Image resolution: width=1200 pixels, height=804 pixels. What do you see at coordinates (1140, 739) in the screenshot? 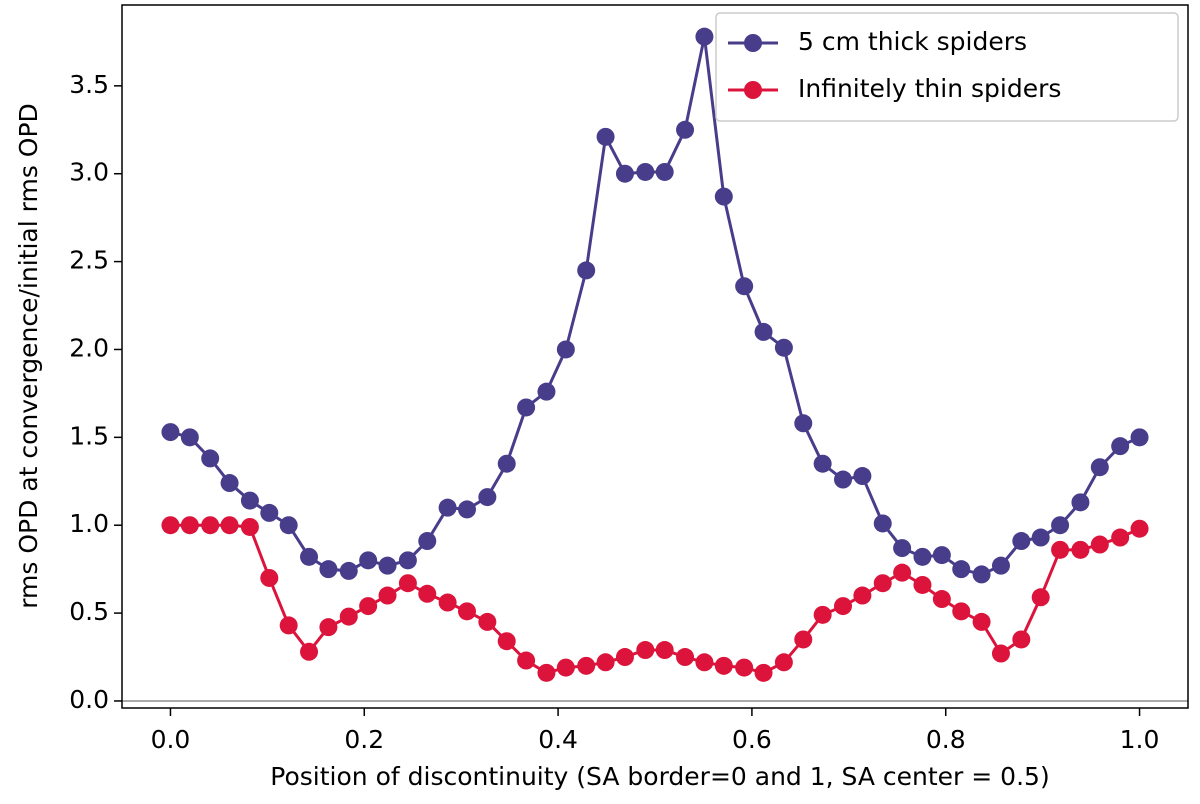
I see `x-tick-label: 1.0` at bounding box center [1140, 739].